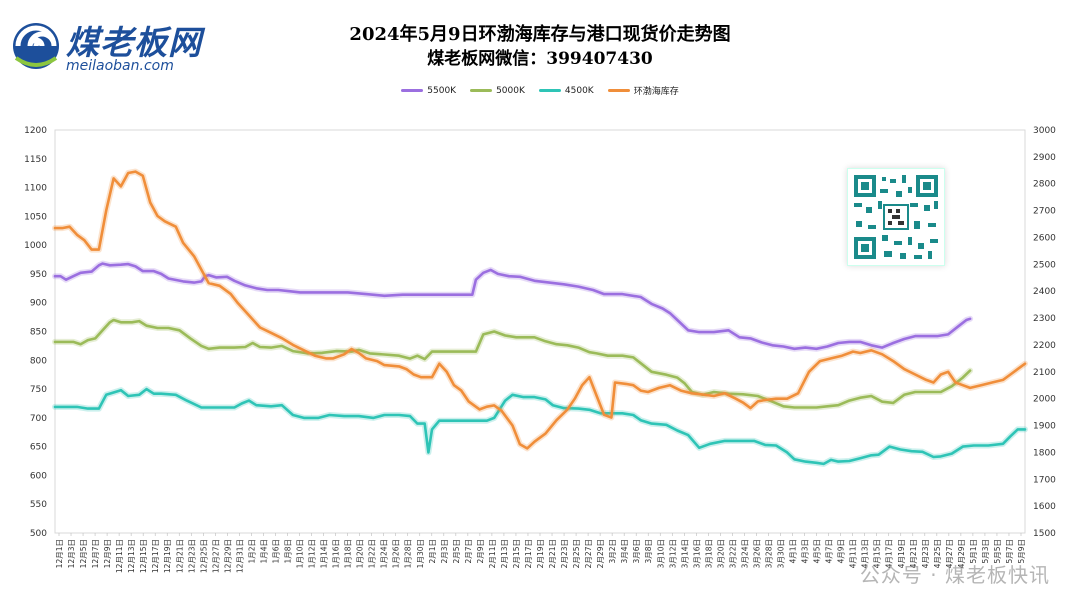  Describe the element at coordinates (35, 189) in the screenshot. I see `y-tick-label: 1100` at that location.